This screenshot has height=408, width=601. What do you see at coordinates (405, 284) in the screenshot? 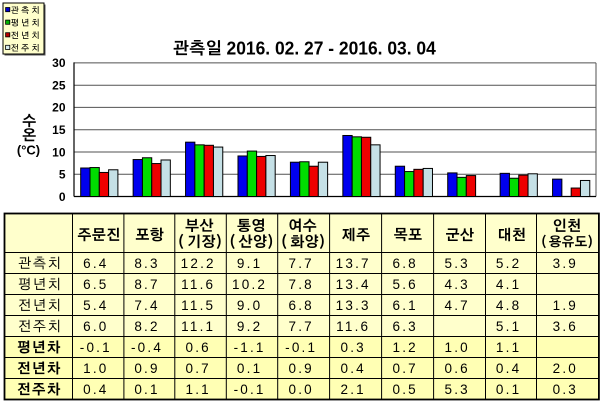
I see `svg-text: 5.6` at bounding box center [405, 284].